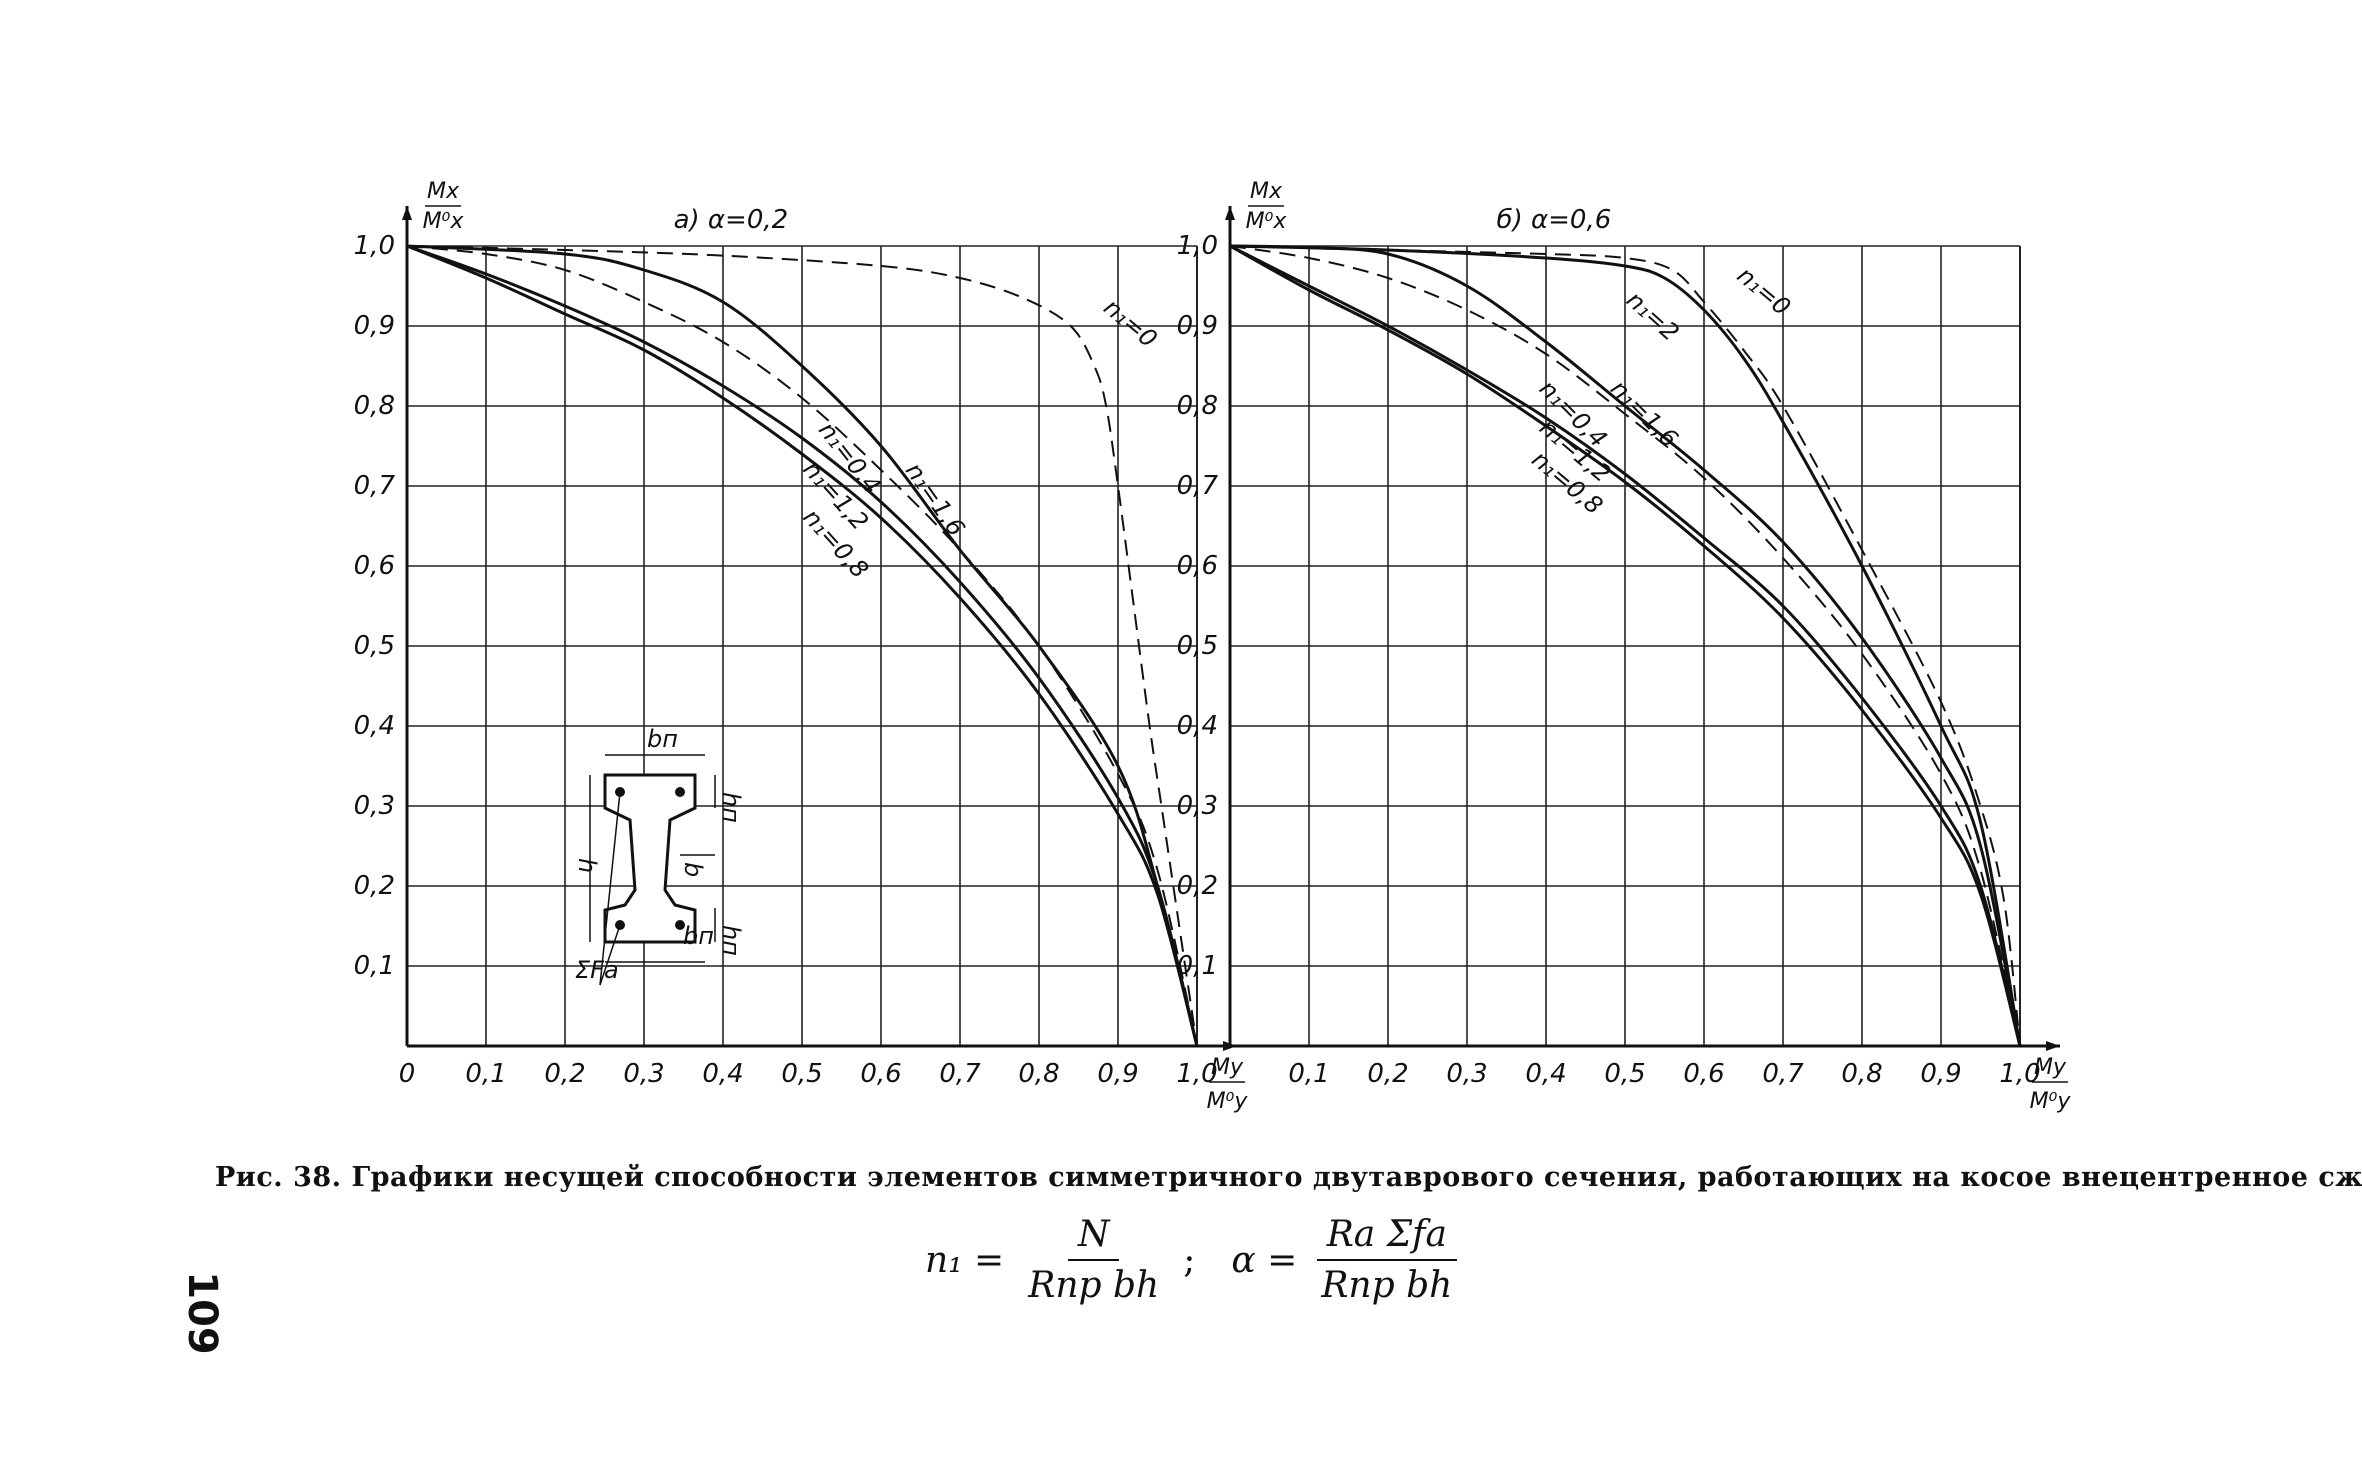  Describe the element at coordinates (693, 869) in the screenshot. I see `inset-dimension-label: b` at that location.